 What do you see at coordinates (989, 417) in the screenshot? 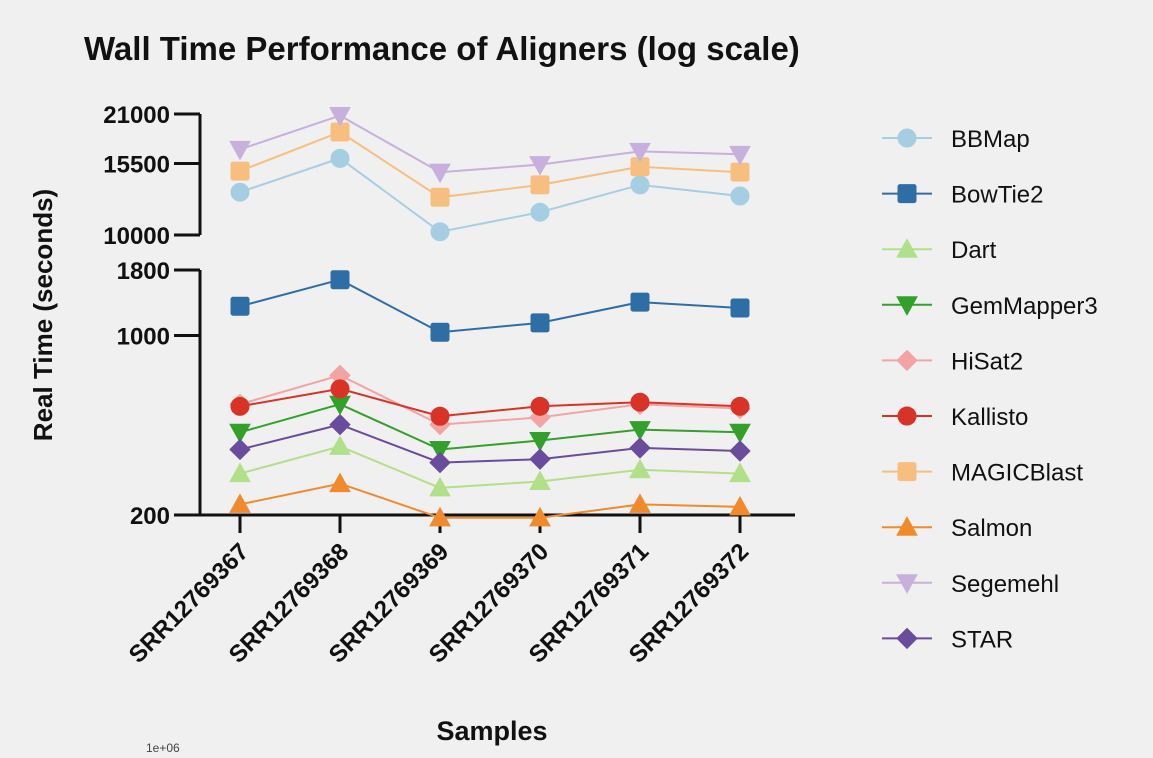
I see `legend-label-kallisto: Kallisto` at bounding box center [989, 417].